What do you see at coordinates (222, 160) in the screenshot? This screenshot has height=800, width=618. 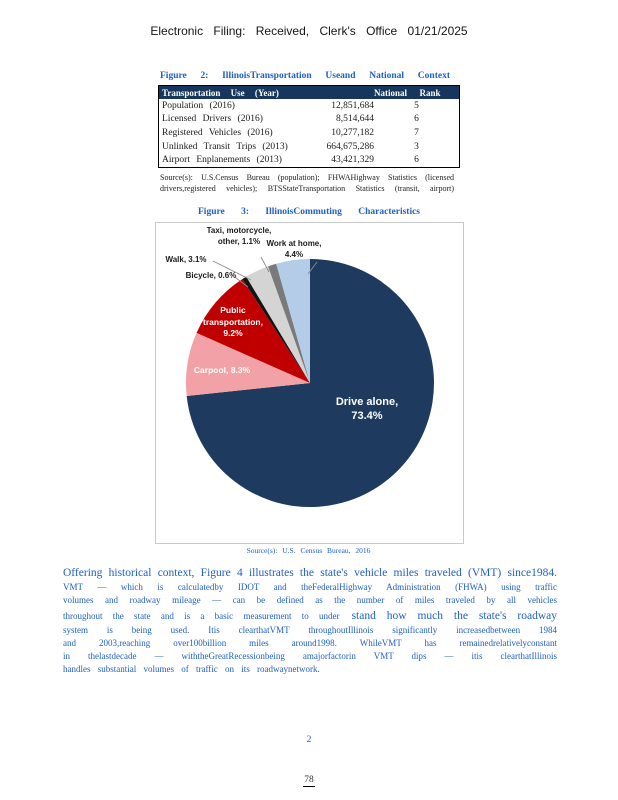 I see `row-label: Airport Enplanements (2013)` at bounding box center [222, 160].